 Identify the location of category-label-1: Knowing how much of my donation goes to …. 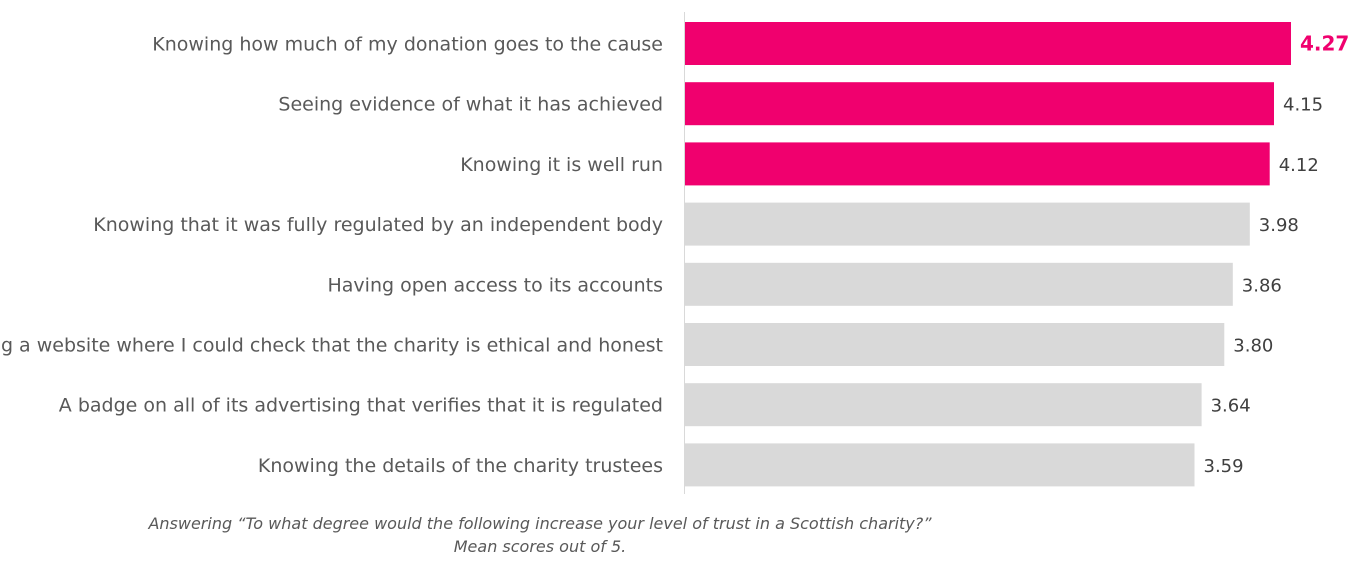
(407, 45).